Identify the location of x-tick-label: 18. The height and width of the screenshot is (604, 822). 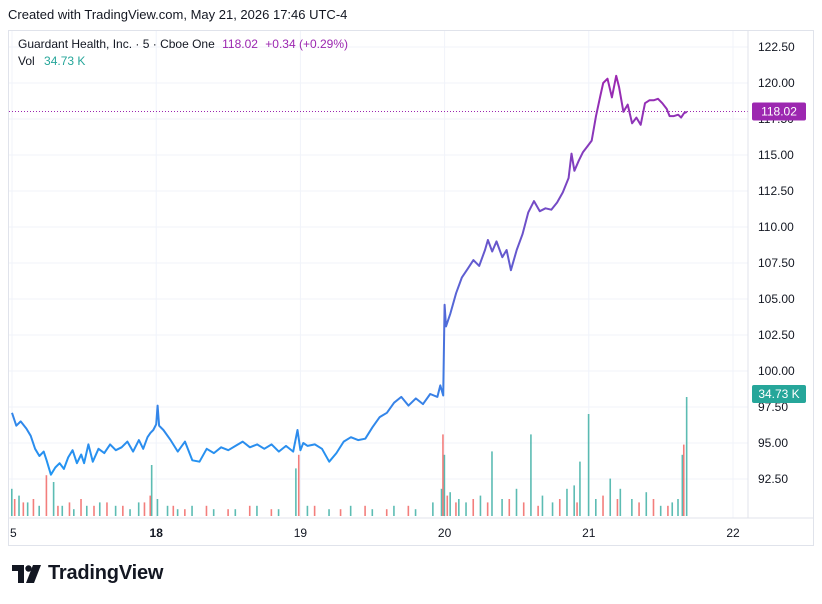
(157, 533).